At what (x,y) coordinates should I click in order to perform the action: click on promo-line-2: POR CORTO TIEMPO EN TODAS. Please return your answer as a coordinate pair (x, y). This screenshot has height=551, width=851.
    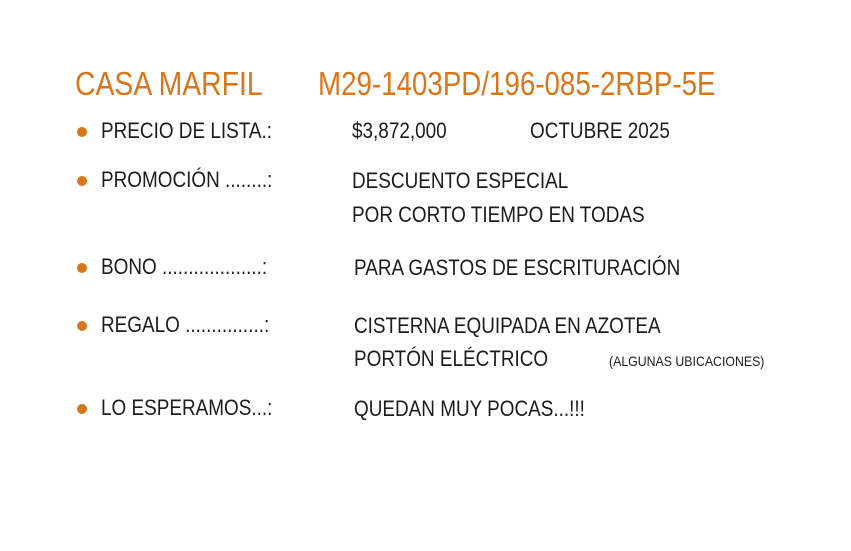
    Looking at the image, I should click on (498, 214).